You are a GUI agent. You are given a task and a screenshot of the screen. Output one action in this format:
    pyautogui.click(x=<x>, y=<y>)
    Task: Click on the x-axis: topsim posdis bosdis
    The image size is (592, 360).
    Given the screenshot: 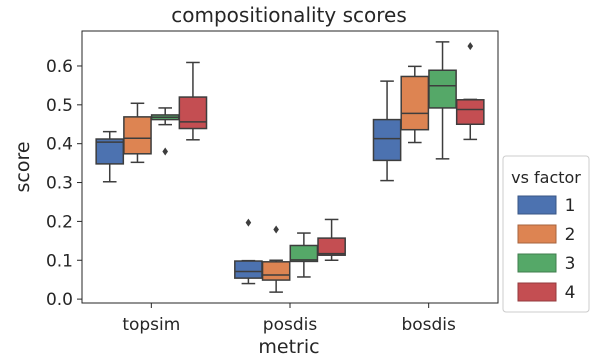 What is the action you would take?
    pyautogui.click(x=289, y=319)
    